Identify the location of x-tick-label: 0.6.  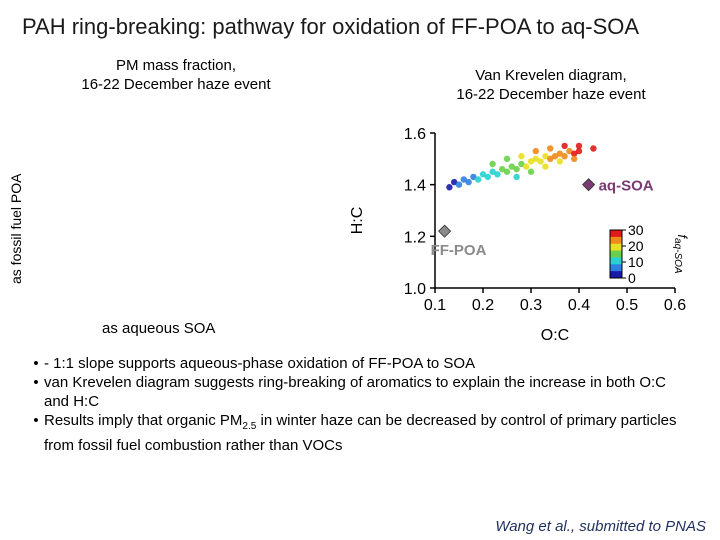
(675, 305).